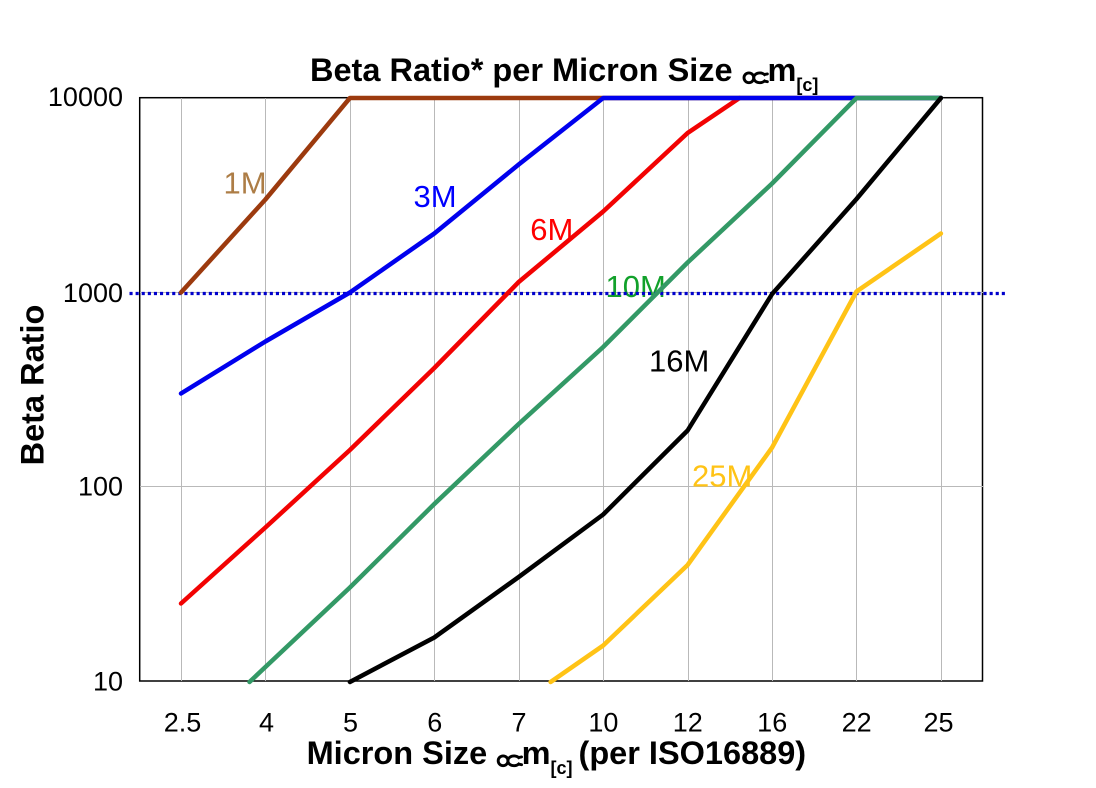  What do you see at coordinates (434, 723) in the screenshot?
I see `svg-text: 6` at bounding box center [434, 723].